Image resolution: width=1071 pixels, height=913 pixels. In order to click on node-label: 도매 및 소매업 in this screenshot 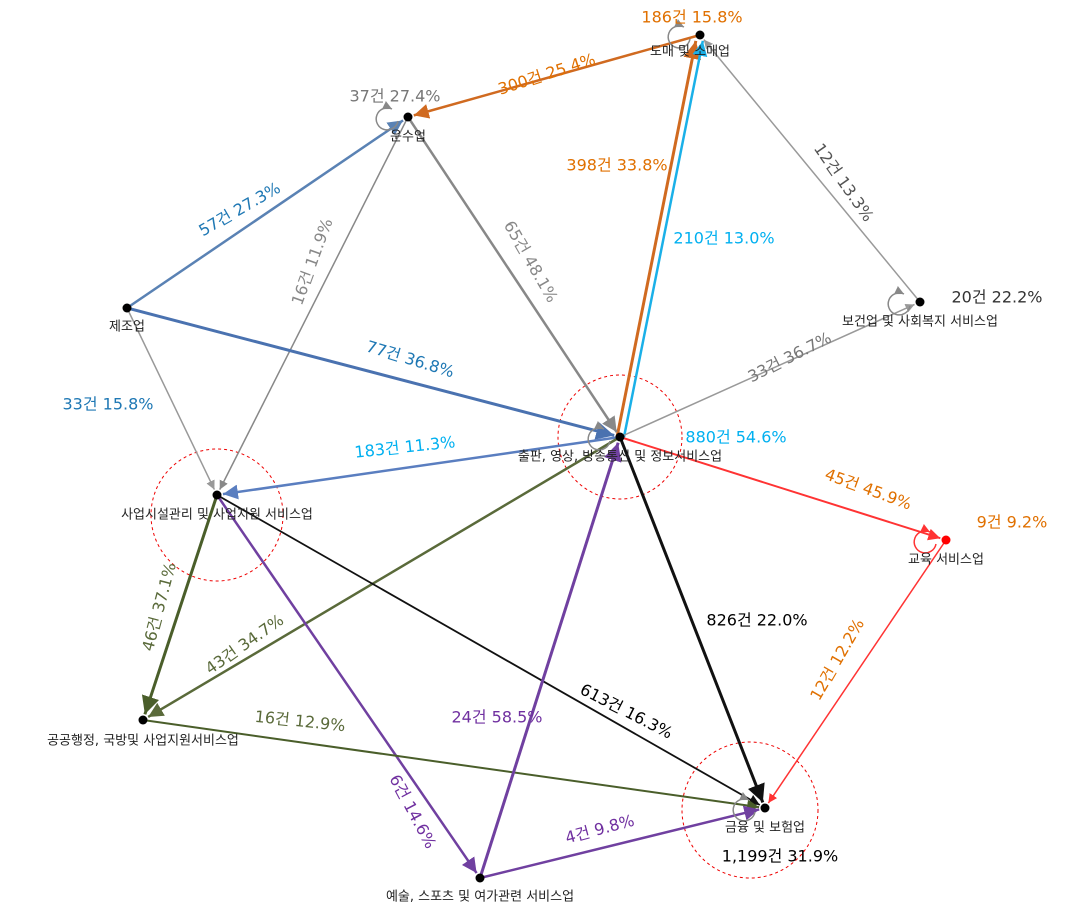, I will do `click(690, 52)`.